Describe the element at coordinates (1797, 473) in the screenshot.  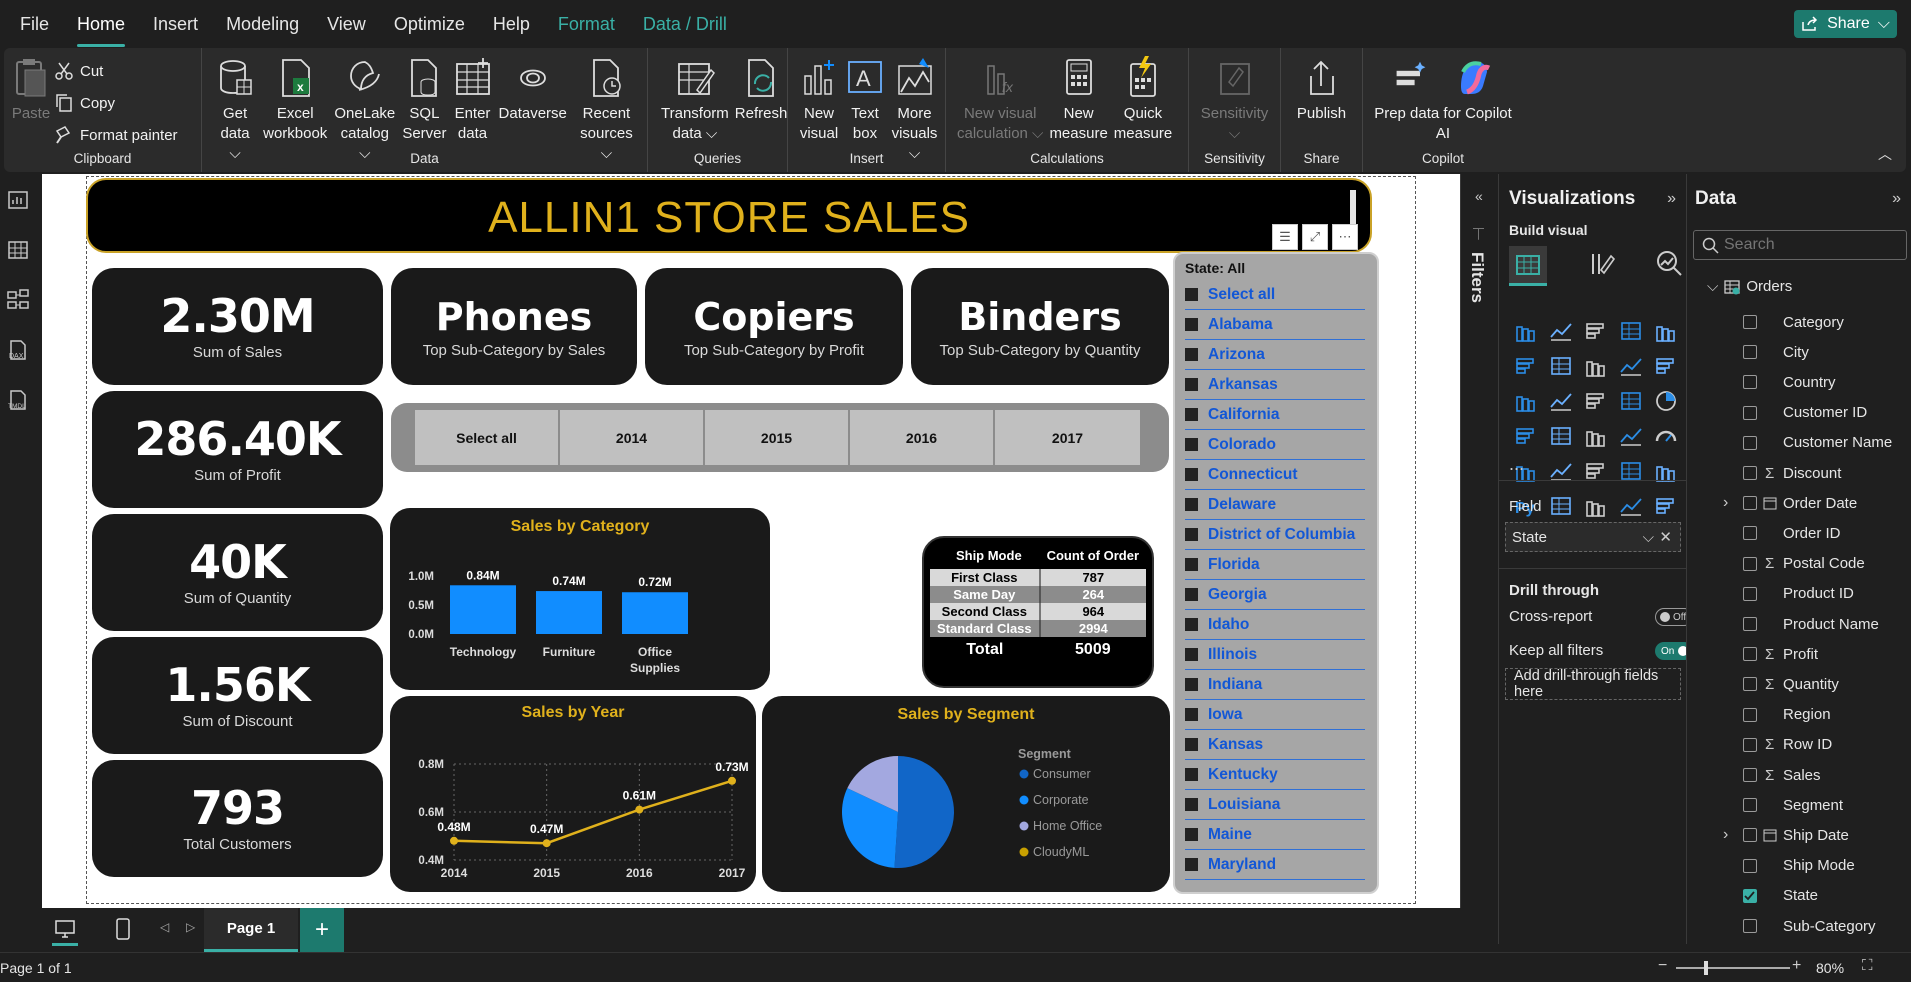
I see `data-field-item: Σ Discount` at that location.